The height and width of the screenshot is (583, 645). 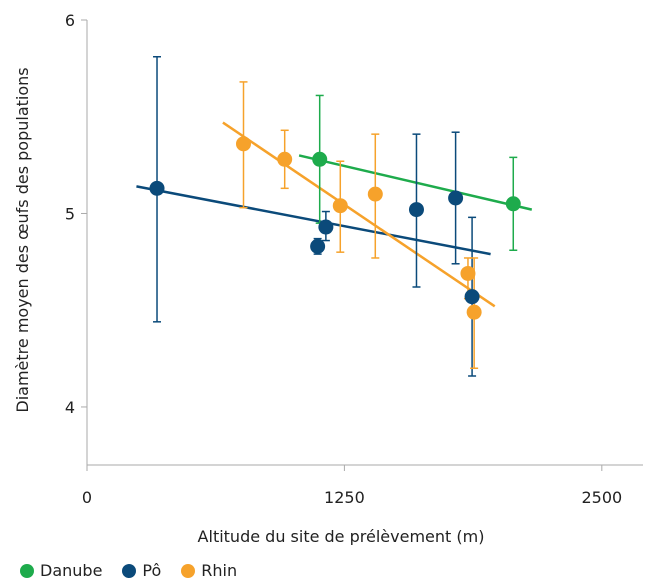 I want to click on legend: Danube Pô Rhin, so click(x=138, y=570).